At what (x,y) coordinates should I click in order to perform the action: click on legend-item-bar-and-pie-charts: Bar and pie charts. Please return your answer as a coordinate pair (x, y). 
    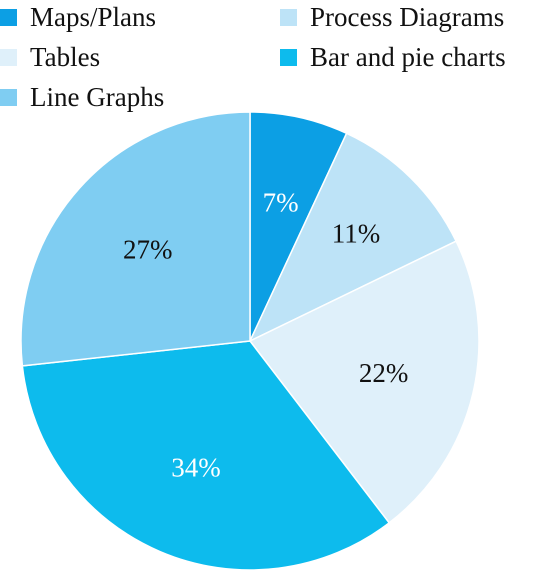
    Looking at the image, I should click on (393, 57).